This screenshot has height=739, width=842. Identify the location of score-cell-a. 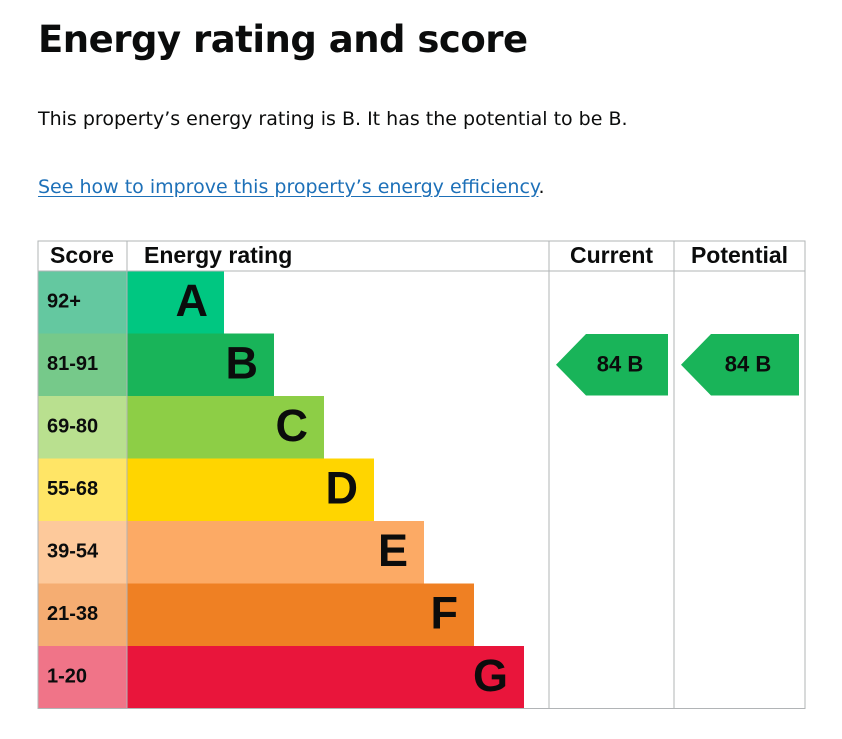
(82, 302).